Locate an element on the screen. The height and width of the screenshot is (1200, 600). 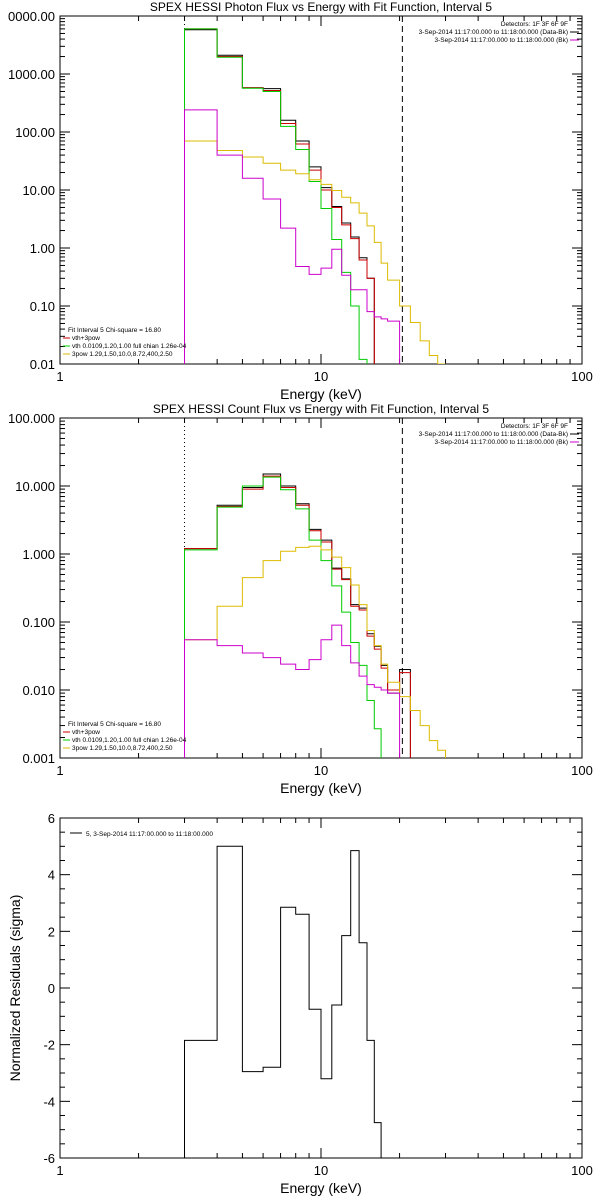
y-tick-label: 10.000 is located at coordinates (35, 486).